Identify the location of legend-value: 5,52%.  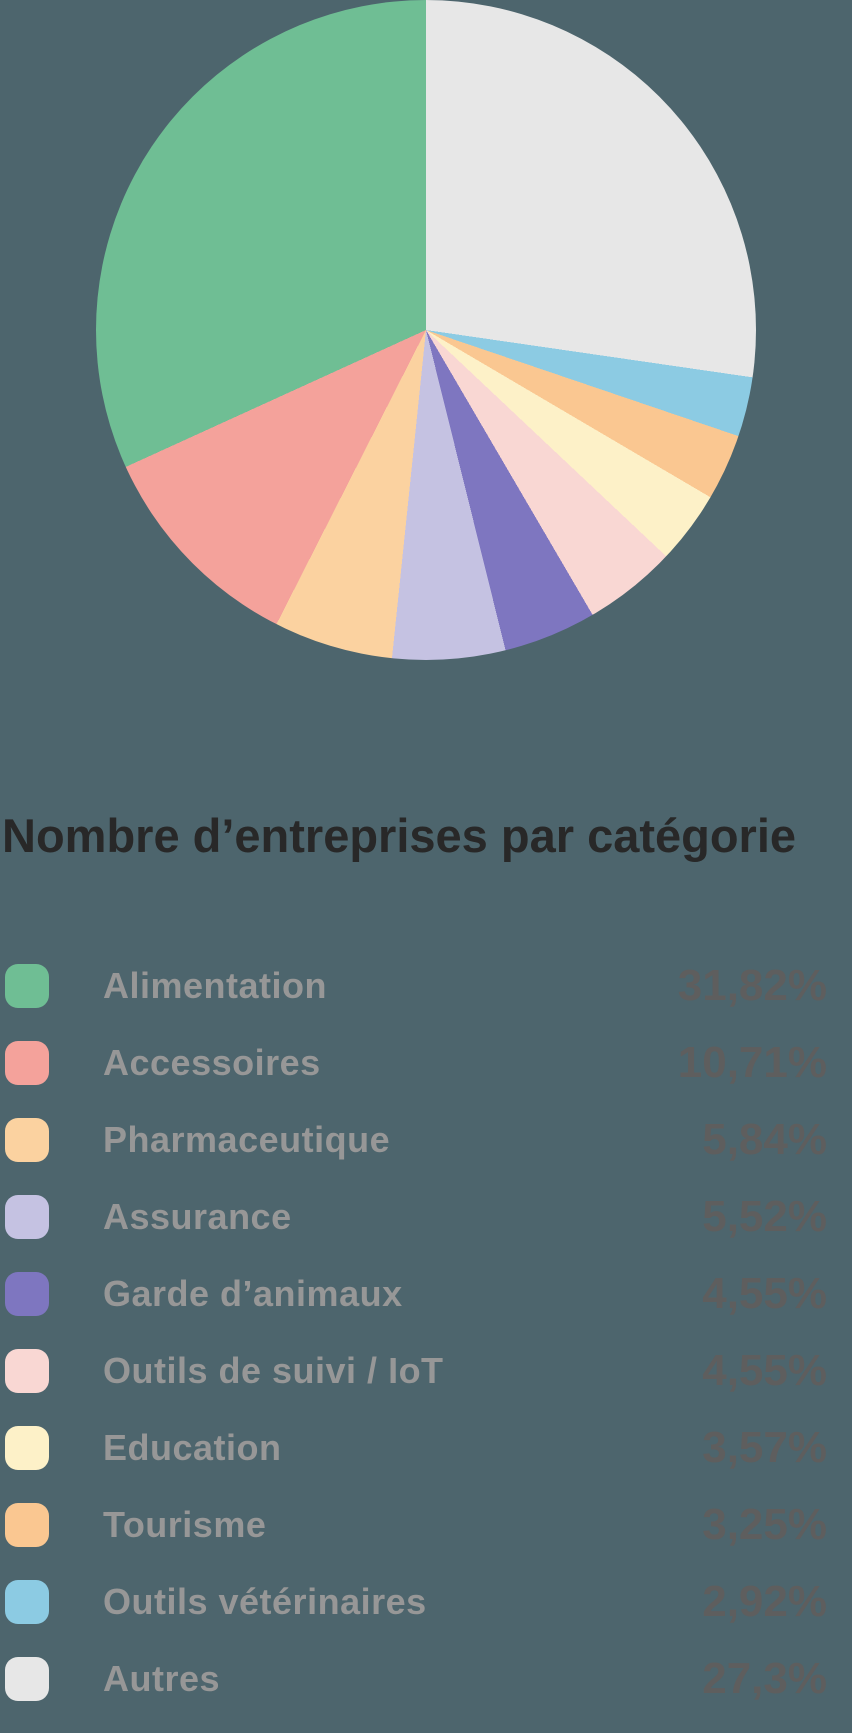
(764, 1216).